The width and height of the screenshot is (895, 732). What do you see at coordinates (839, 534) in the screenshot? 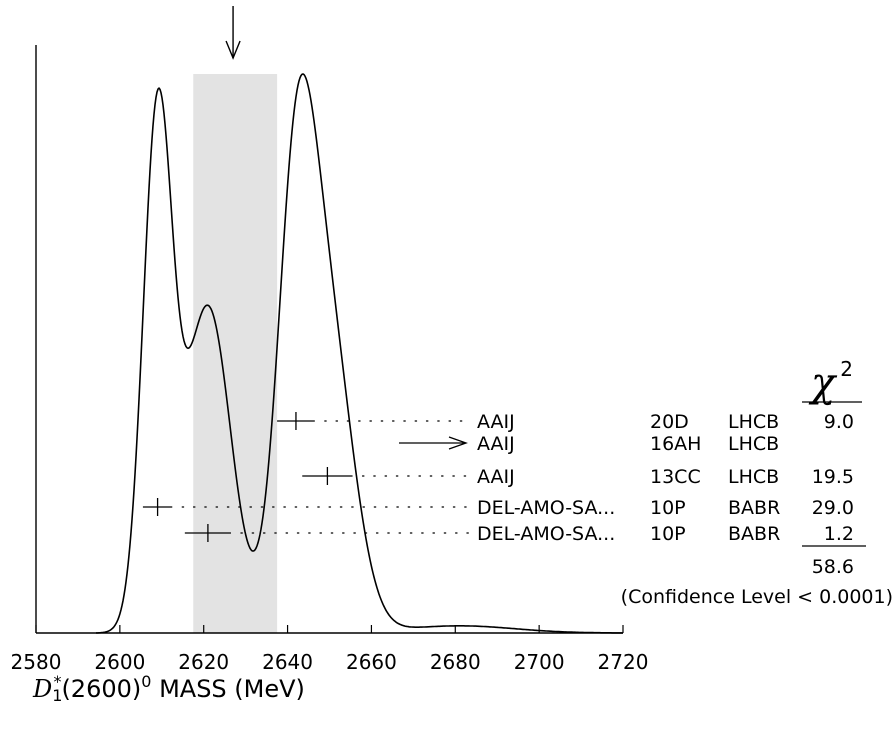
I see `measurement-chi2: 1.2` at bounding box center [839, 534].